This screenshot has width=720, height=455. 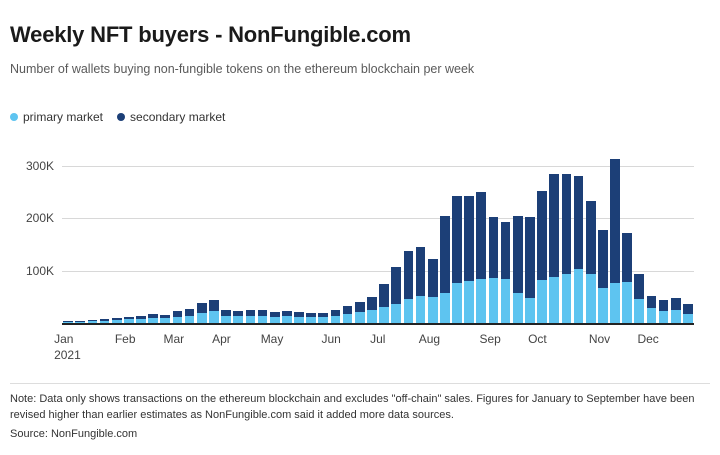 I want to click on legend-item: primary market, so click(x=56, y=117).